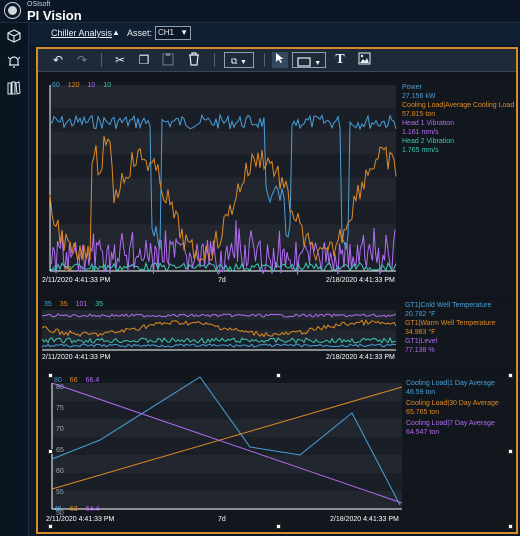 The image size is (520, 536). I want to click on arrange-dropdown: ⧉ ▼, so click(239, 60).